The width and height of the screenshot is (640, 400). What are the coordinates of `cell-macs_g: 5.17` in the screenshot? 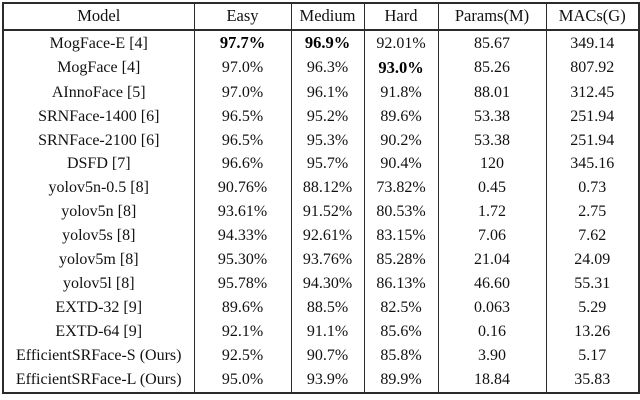 It's located at (592, 355).